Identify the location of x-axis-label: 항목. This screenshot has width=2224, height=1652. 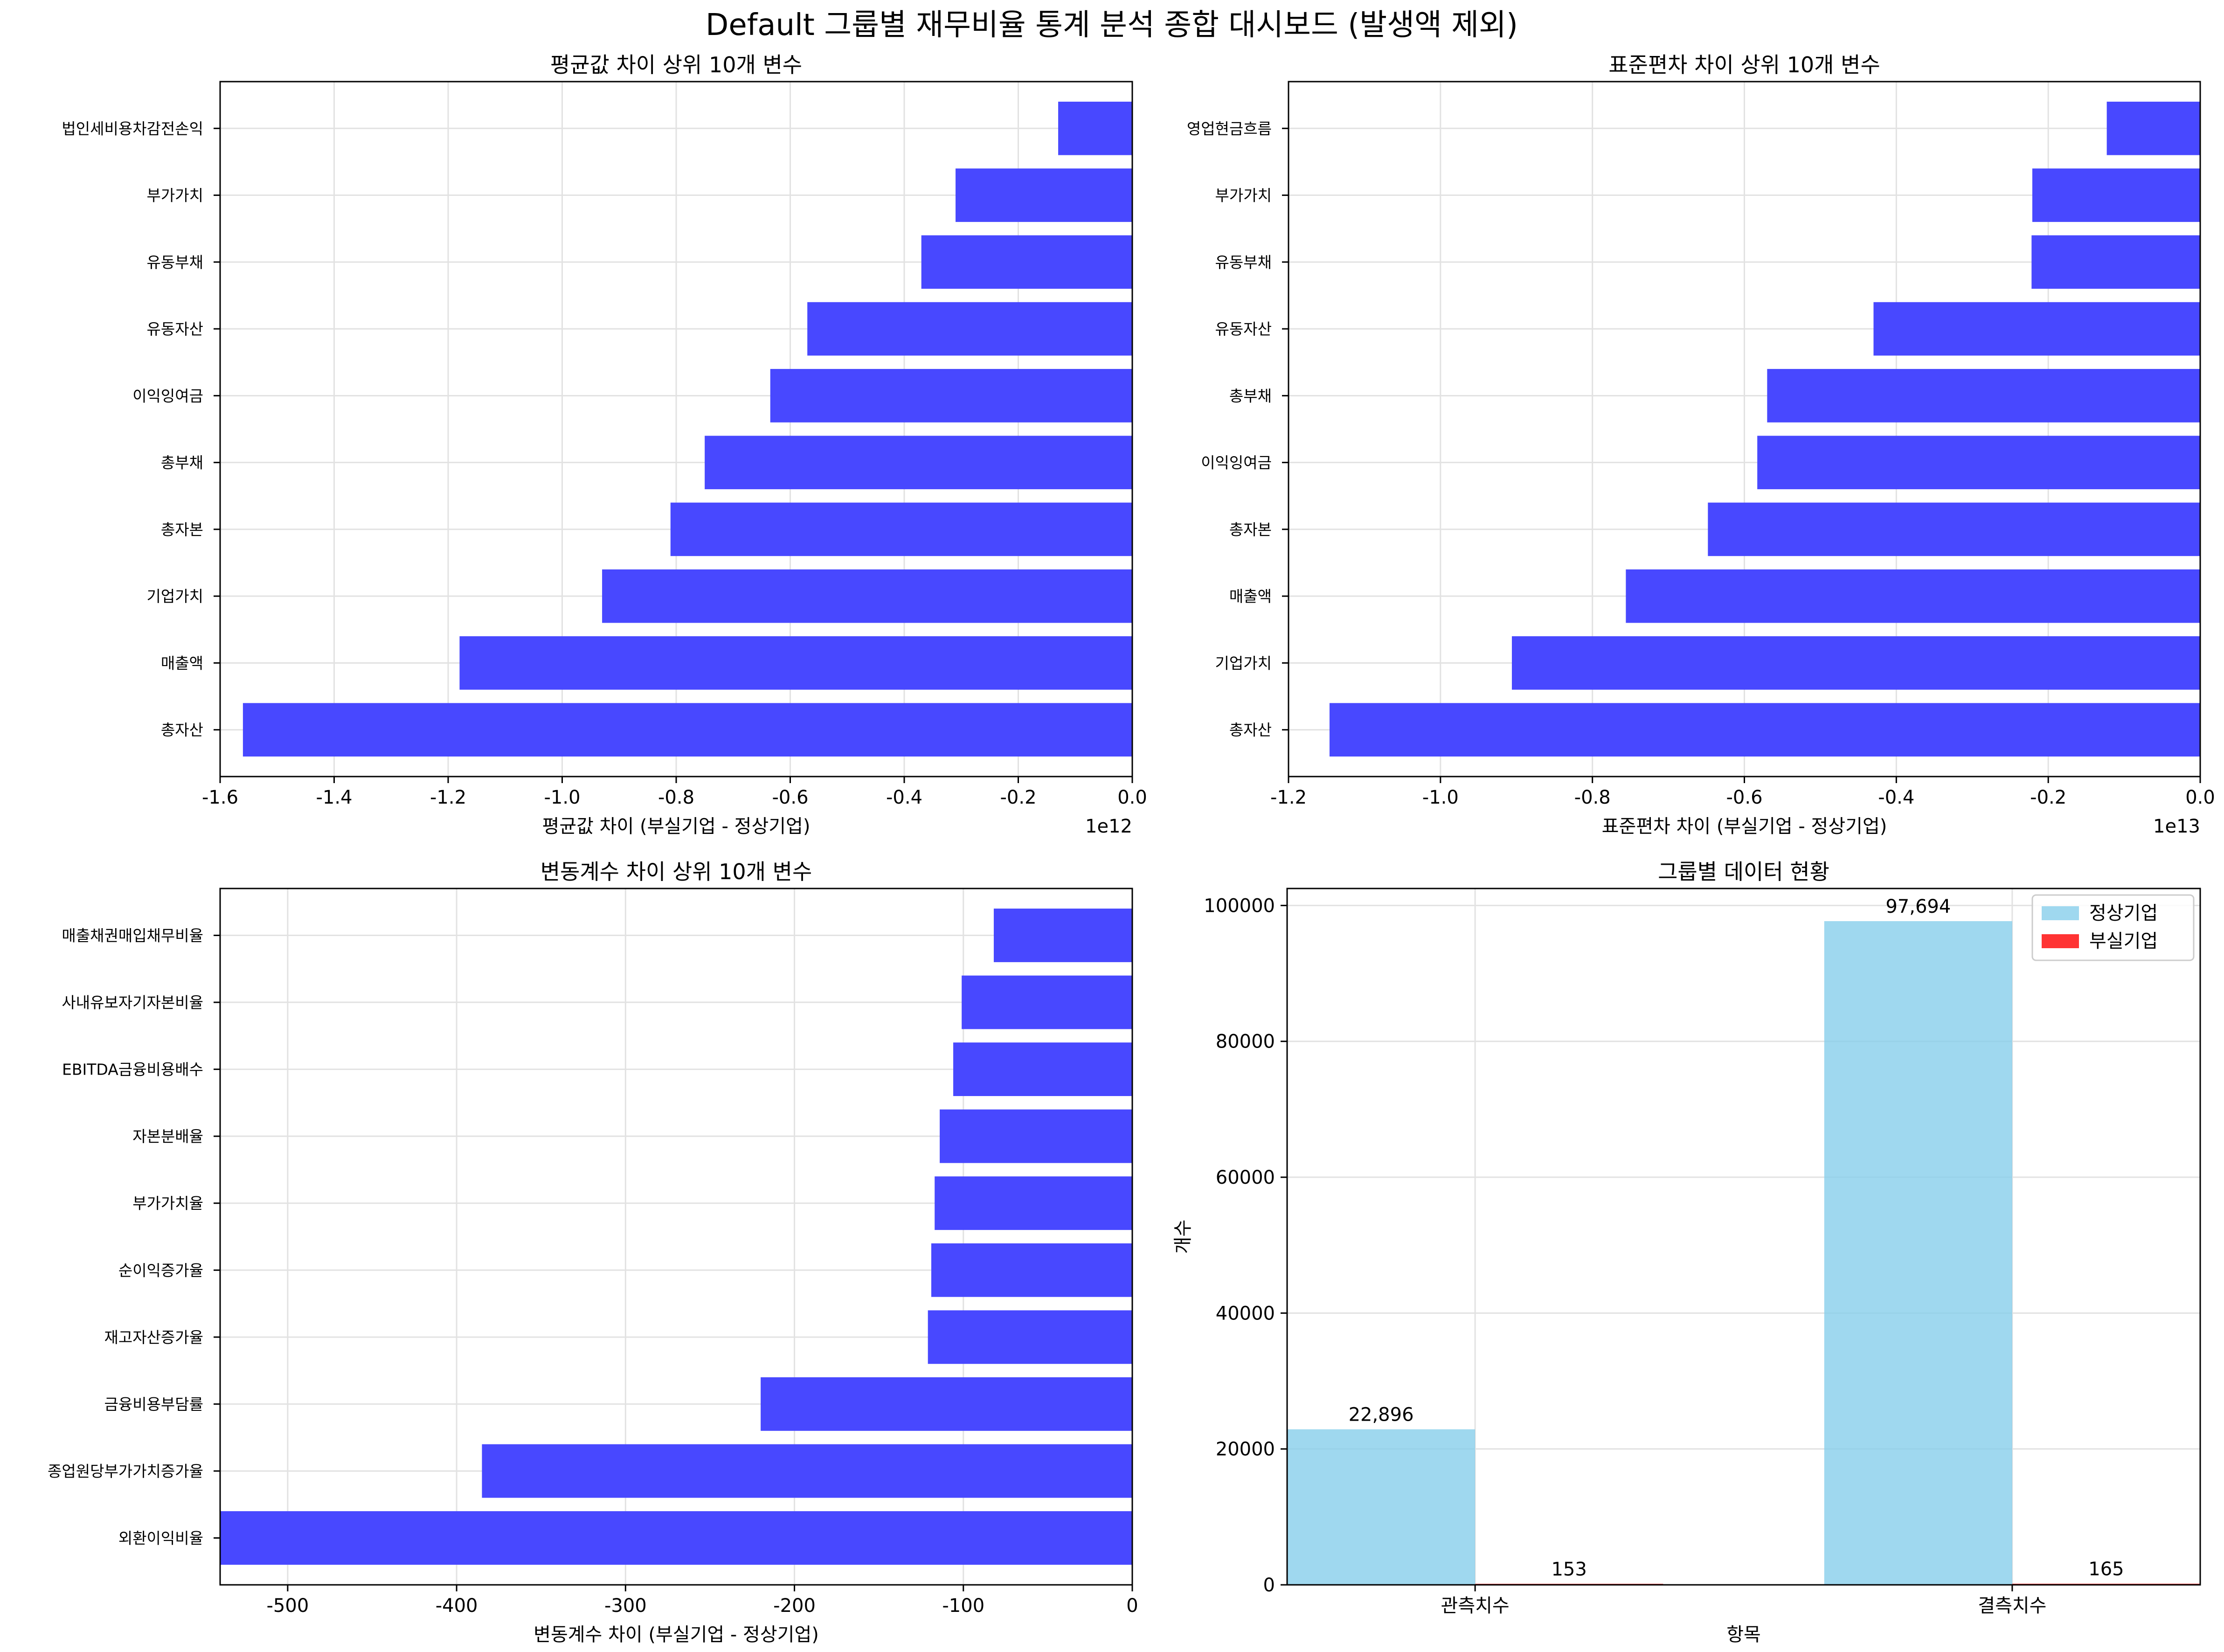
(1743, 1635).